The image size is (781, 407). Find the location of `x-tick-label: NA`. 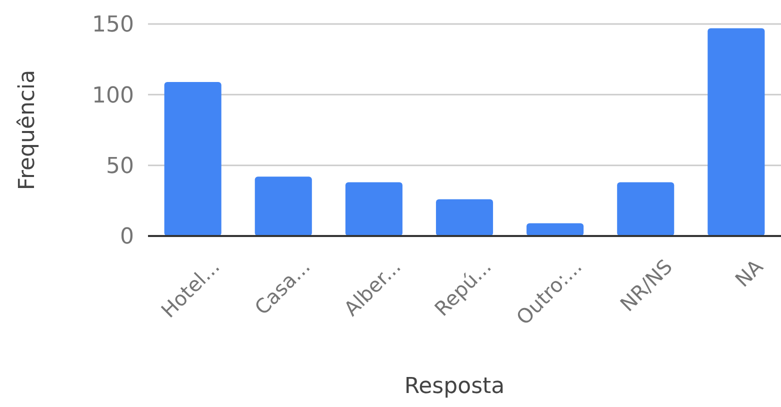

x-tick-label: NA is located at coordinates (749, 273).